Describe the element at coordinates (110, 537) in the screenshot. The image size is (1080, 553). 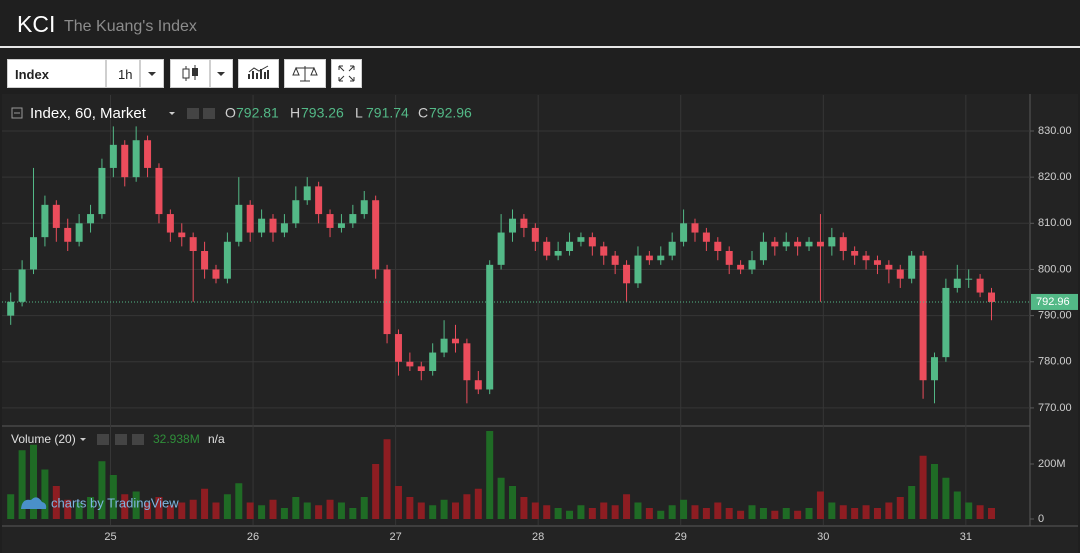
I see `x-tick-label: 25` at that location.